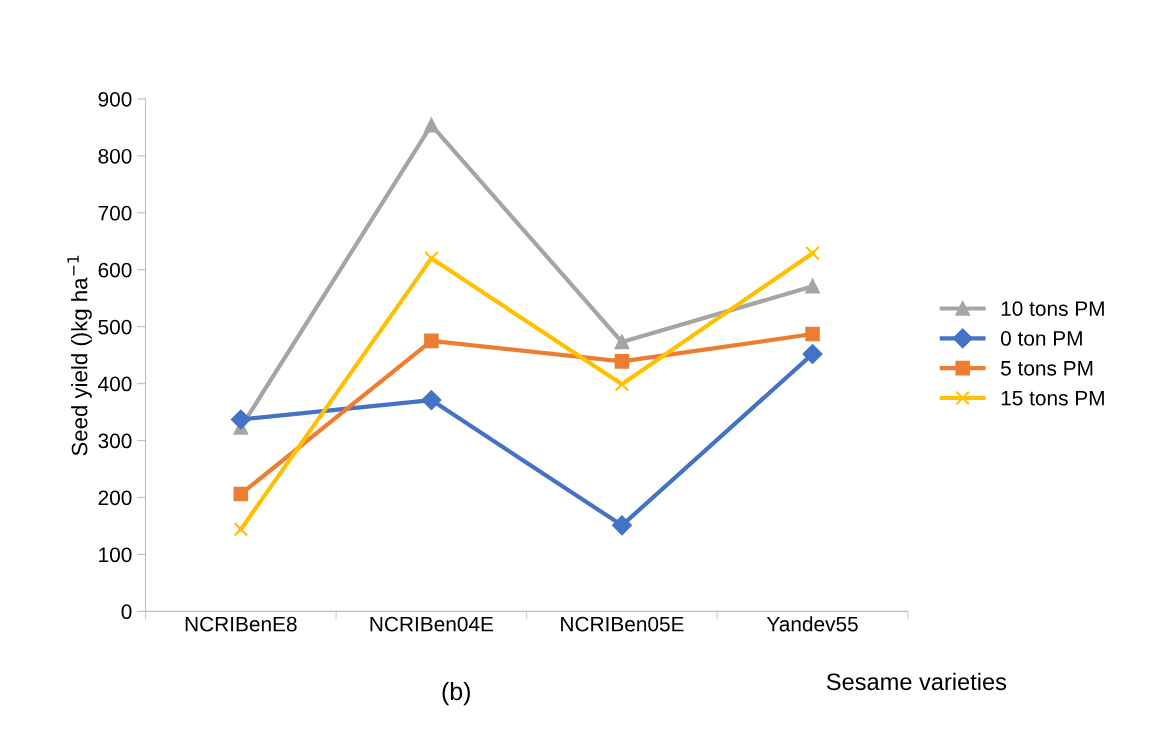 This screenshot has height=733, width=1155. Describe the element at coordinates (1052, 308) in the screenshot. I see `legend-label: 10 tons PM` at that location.